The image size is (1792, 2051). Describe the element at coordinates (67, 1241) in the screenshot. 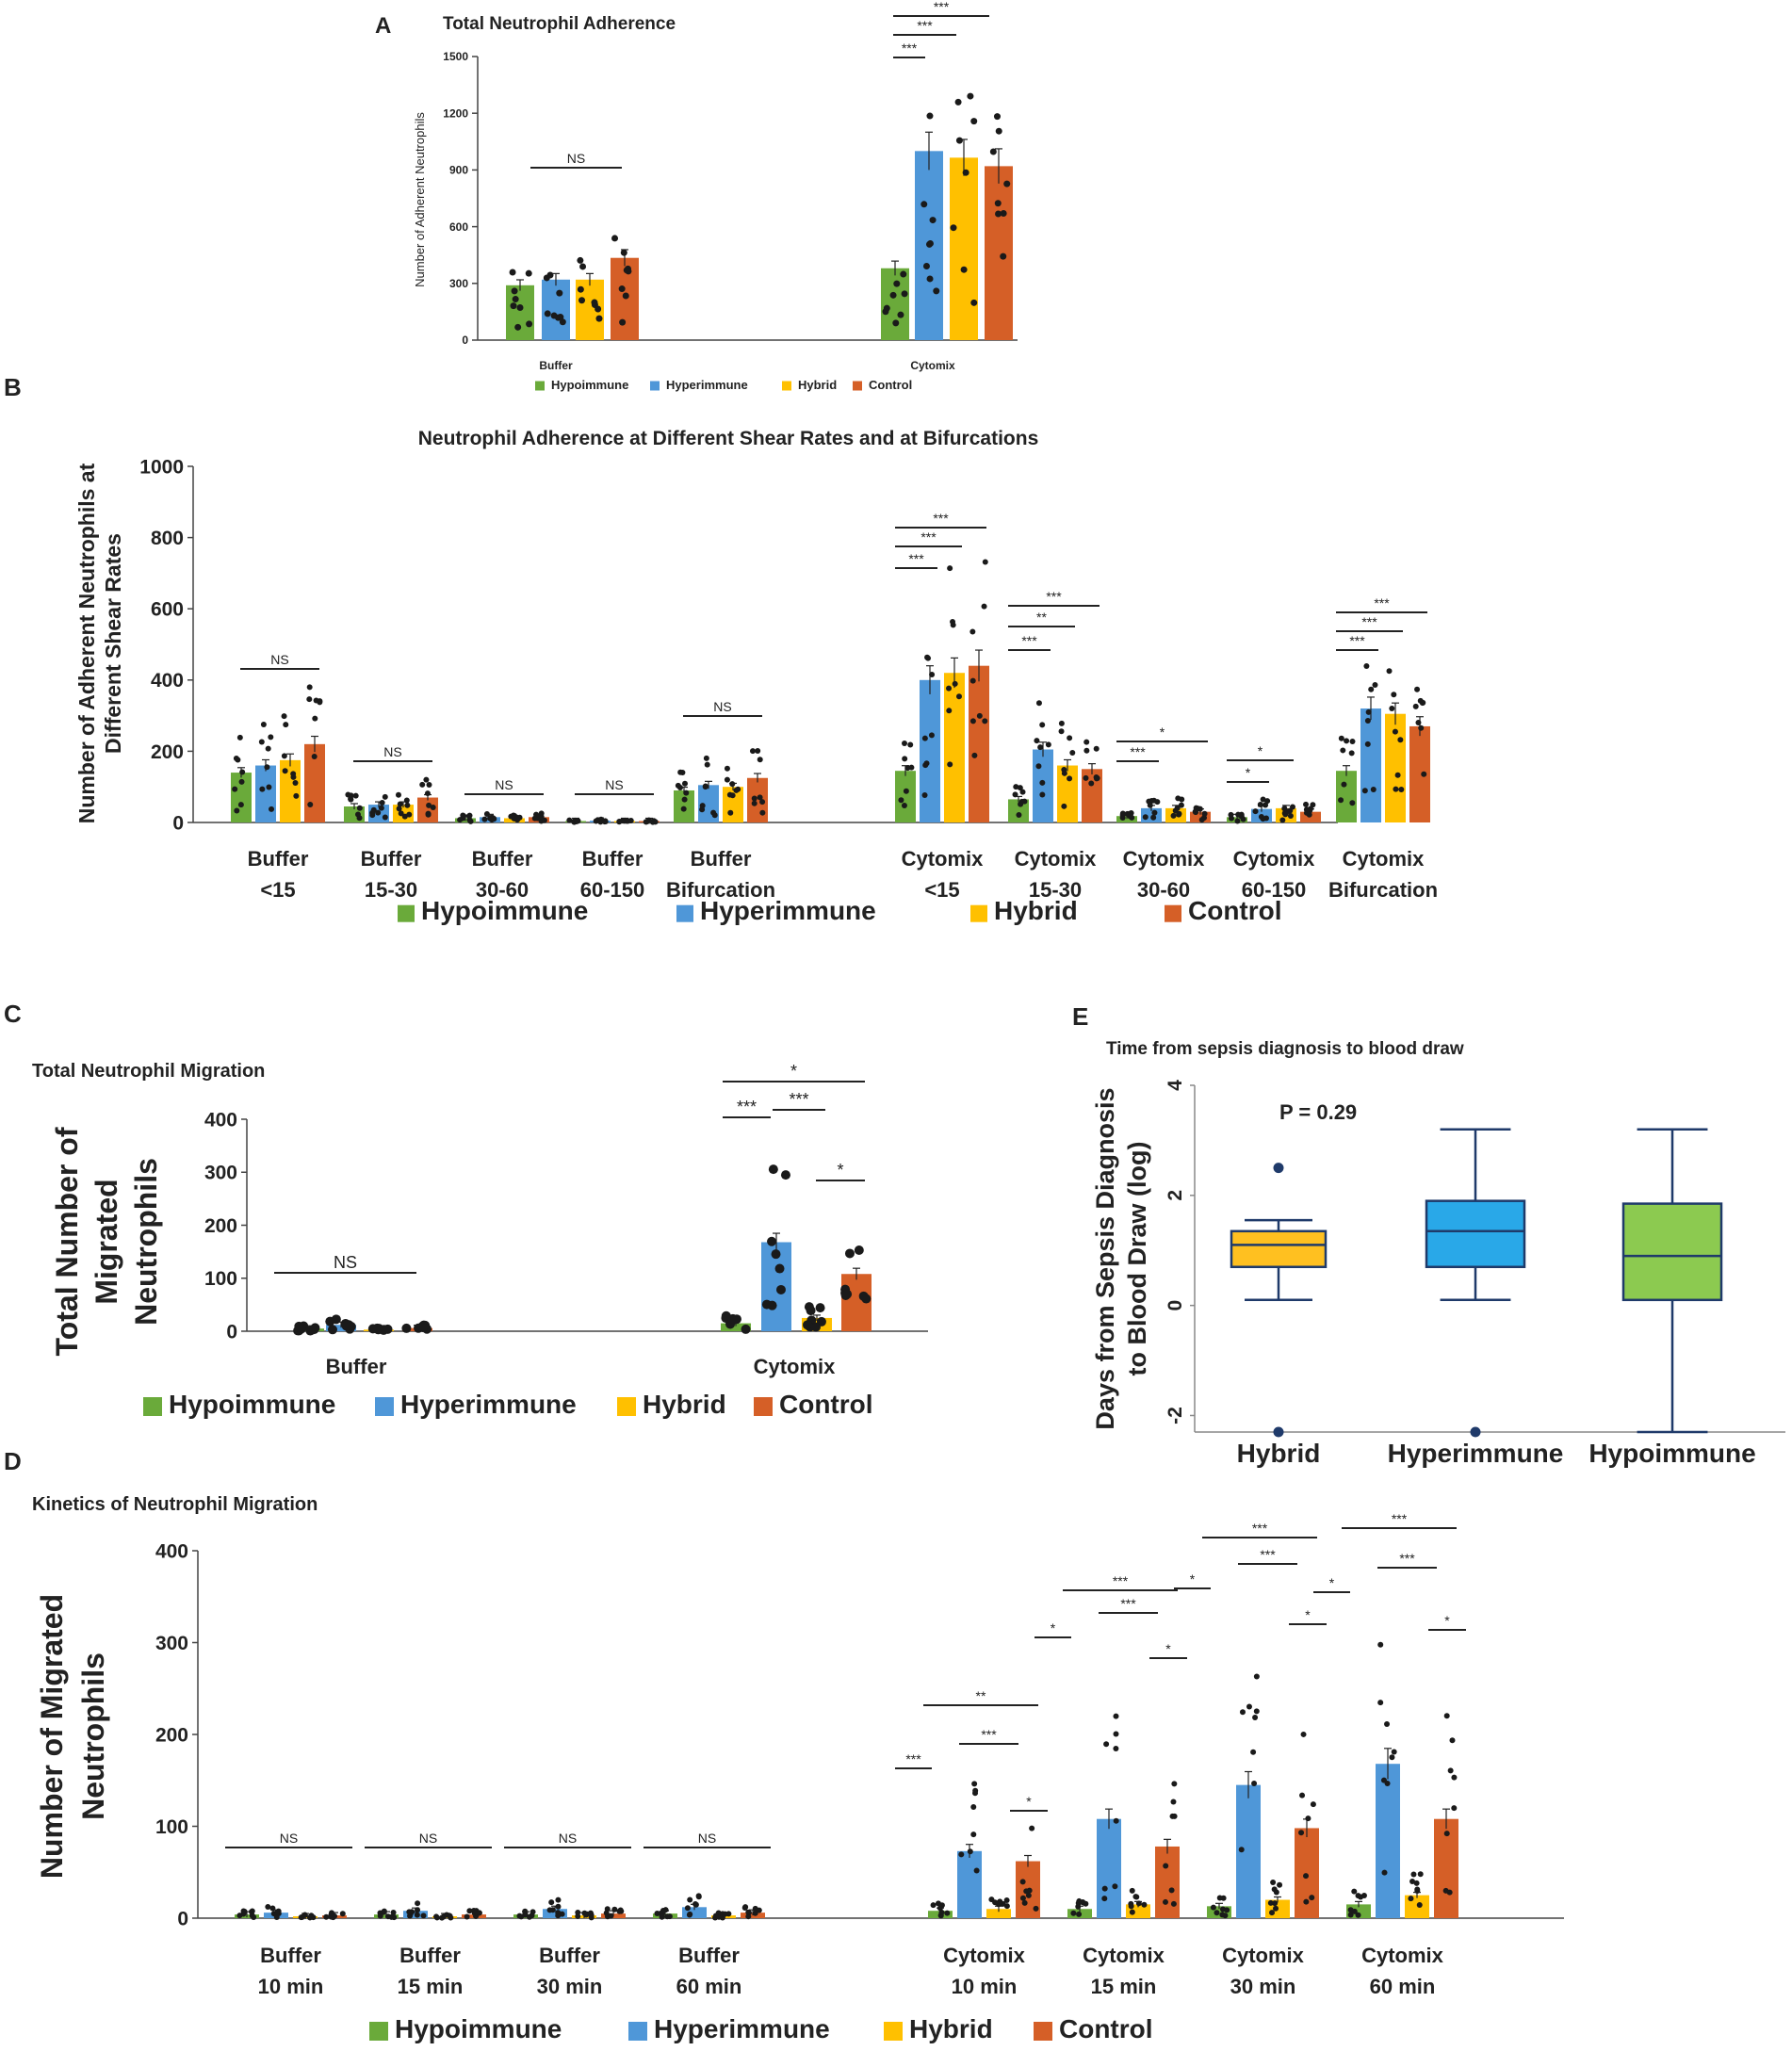

I see `panel-c-ylabel-line1: Total Number of` at that location.